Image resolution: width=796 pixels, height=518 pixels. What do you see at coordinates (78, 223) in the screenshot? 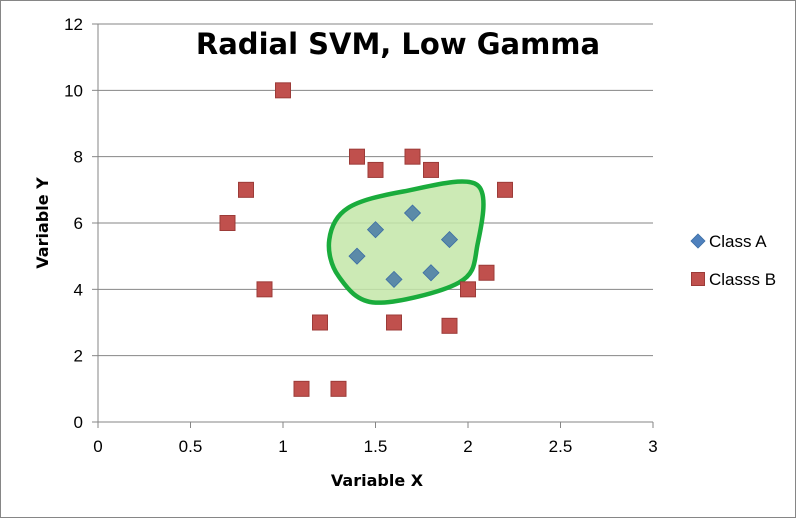
I see `y-tick-label: 6` at bounding box center [78, 223].